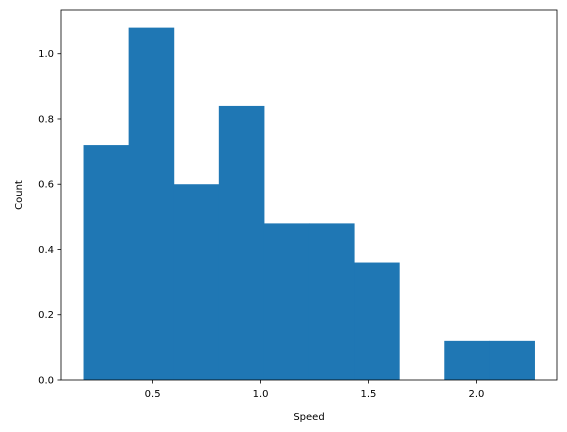  I want to click on x-tick-label: 1.5, so click(369, 394).